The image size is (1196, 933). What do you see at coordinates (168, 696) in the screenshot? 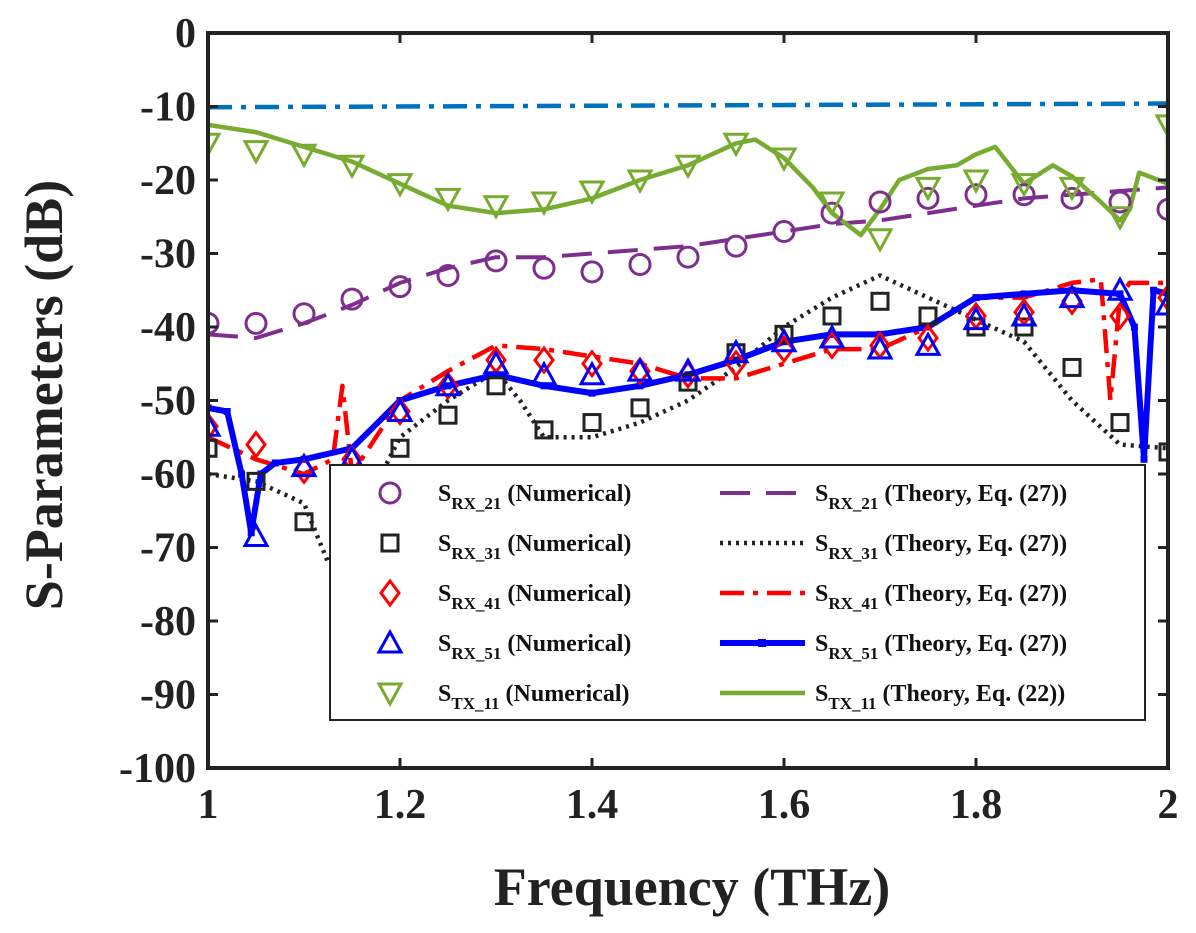
I see `y-tick-label: -90` at bounding box center [168, 696].